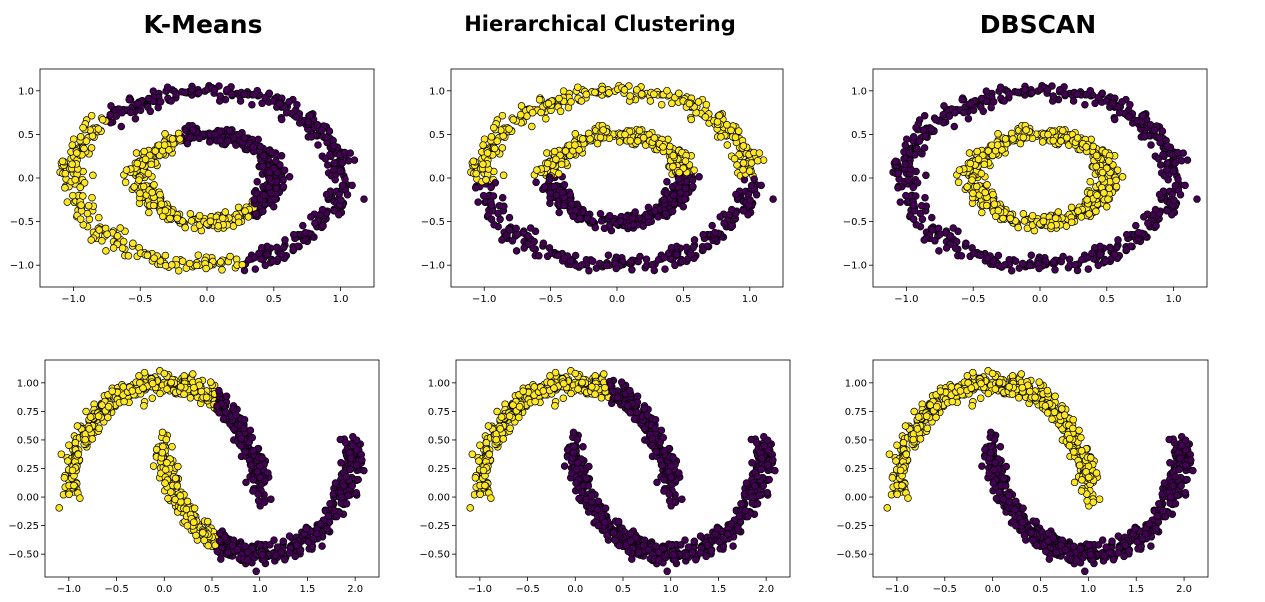 This screenshot has height=602, width=1265. What do you see at coordinates (203, 24) in the screenshot?
I see `title-kmeans: K-Means` at bounding box center [203, 24].